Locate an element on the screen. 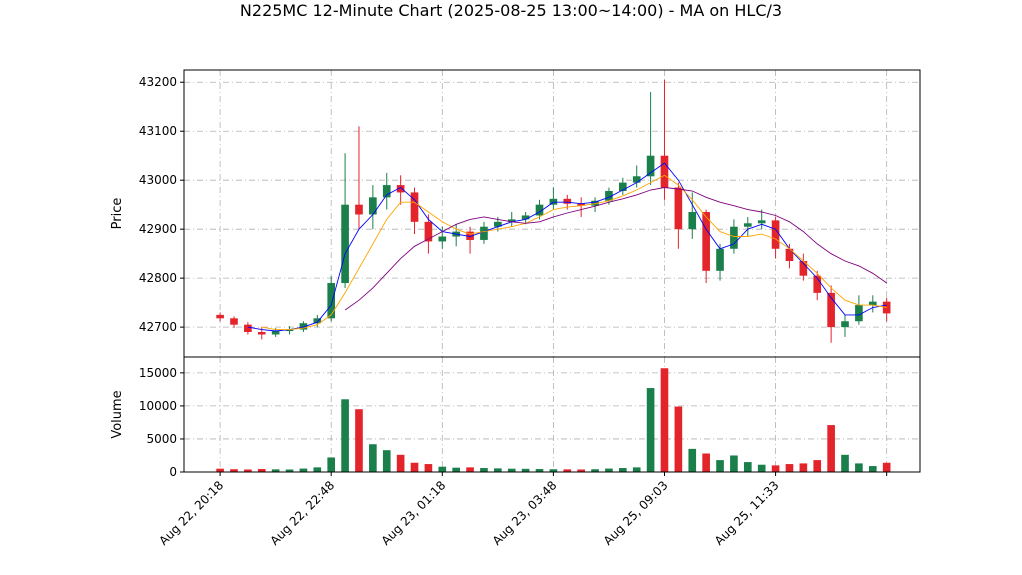 The height and width of the screenshot is (575, 1022). x-tick-label: Aug 25, 09:03 is located at coordinates (636, 513).